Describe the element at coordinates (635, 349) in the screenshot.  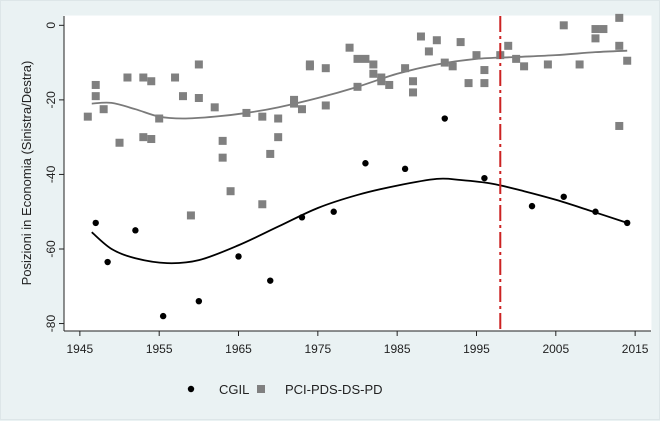
I see `x-tick-label: 2015` at that location.